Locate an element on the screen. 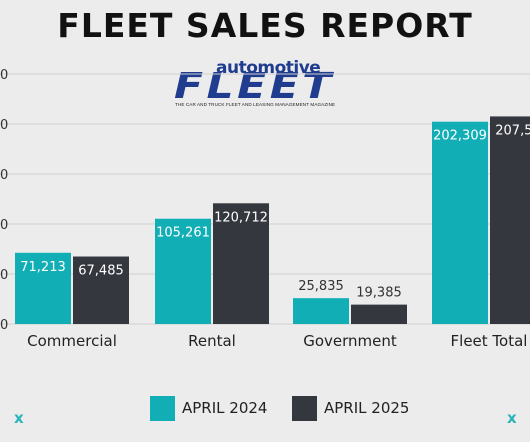 The height and width of the screenshot is (442, 530). bar-value-label: 105,261 is located at coordinates (183, 233).